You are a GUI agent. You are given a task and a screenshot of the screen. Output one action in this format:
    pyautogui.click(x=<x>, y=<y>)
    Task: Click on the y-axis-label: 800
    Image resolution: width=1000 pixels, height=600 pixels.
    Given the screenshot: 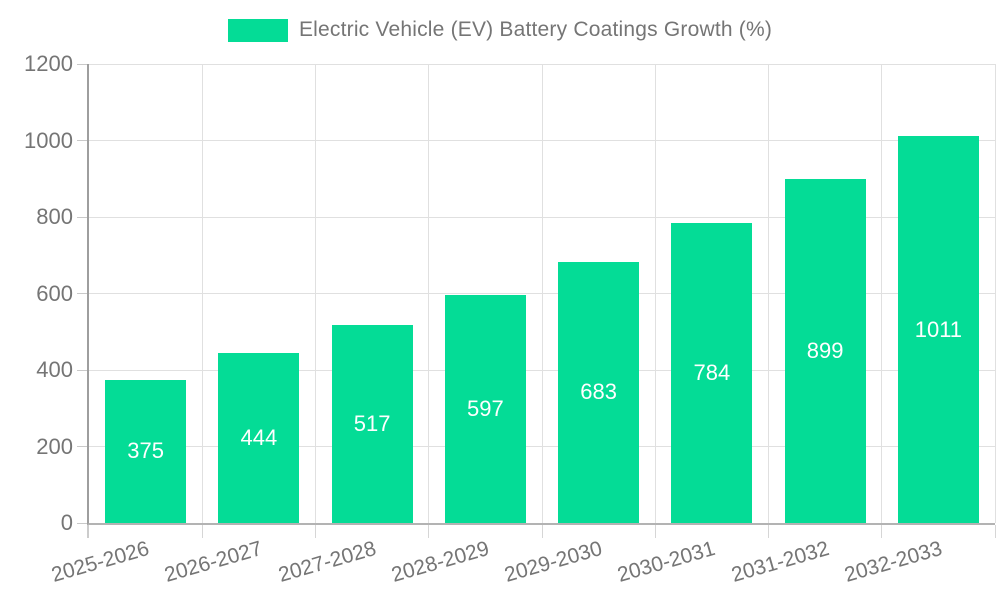 What is the action you would take?
    pyautogui.click(x=54, y=216)
    